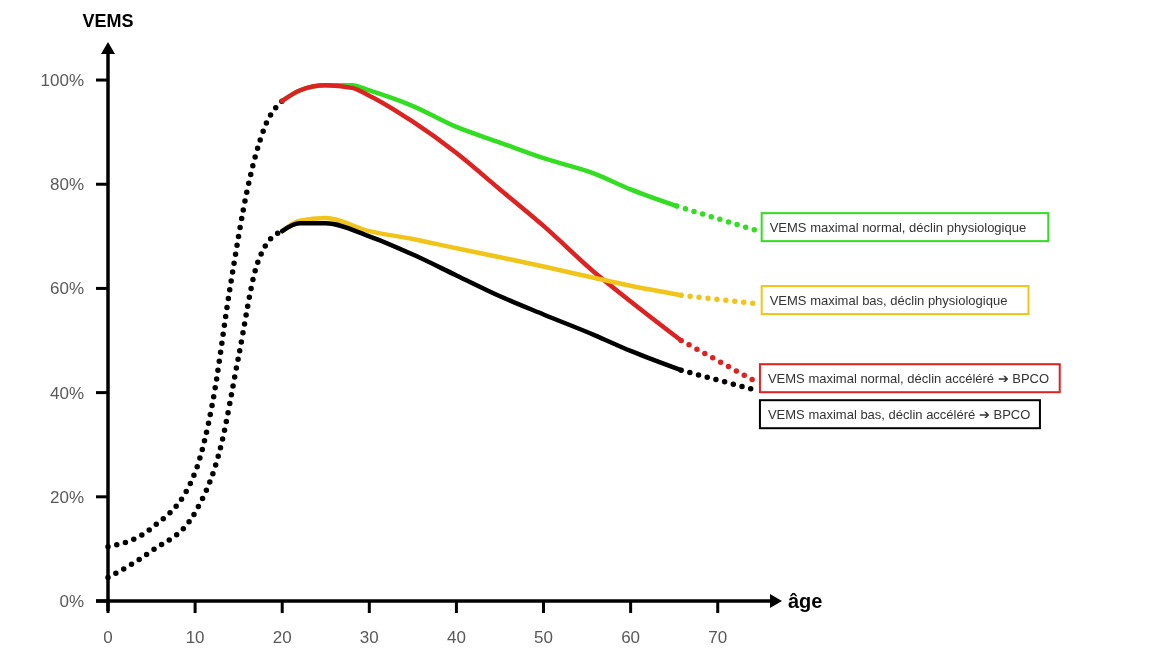 This screenshot has width=1167, height=661. I want to click on y-axis-title: VEMS, so click(108, 21).